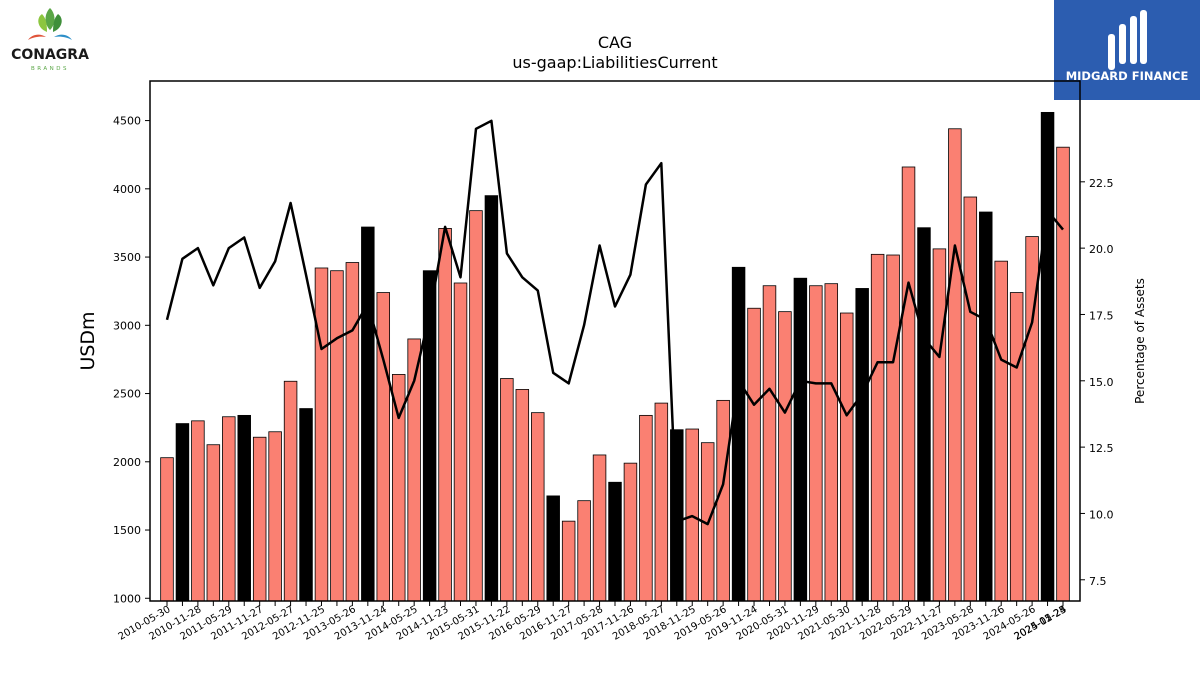  What do you see at coordinates (50, 69) in the screenshot?
I see `logo-subtitle: BRANDS` at bounding box center [50, 69].